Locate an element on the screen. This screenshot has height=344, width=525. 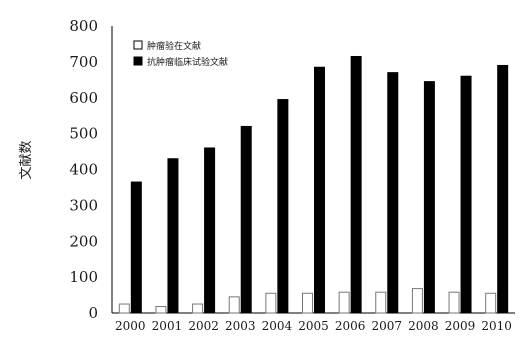
x-tick-label: 2003 is located at coordinates (240, 326).